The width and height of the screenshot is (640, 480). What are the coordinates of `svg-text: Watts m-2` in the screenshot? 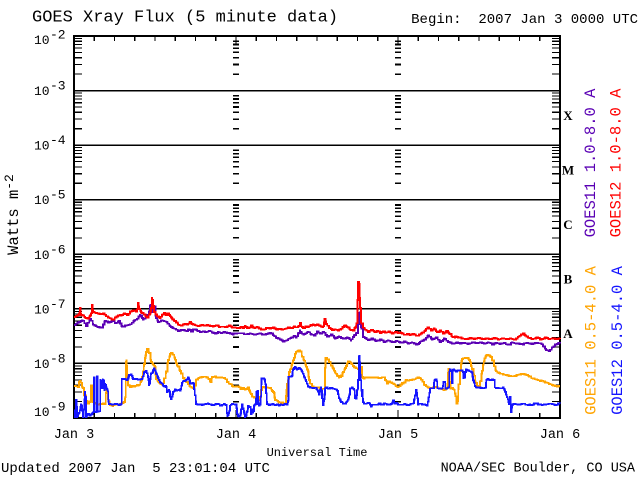 It's located at (12, 214).